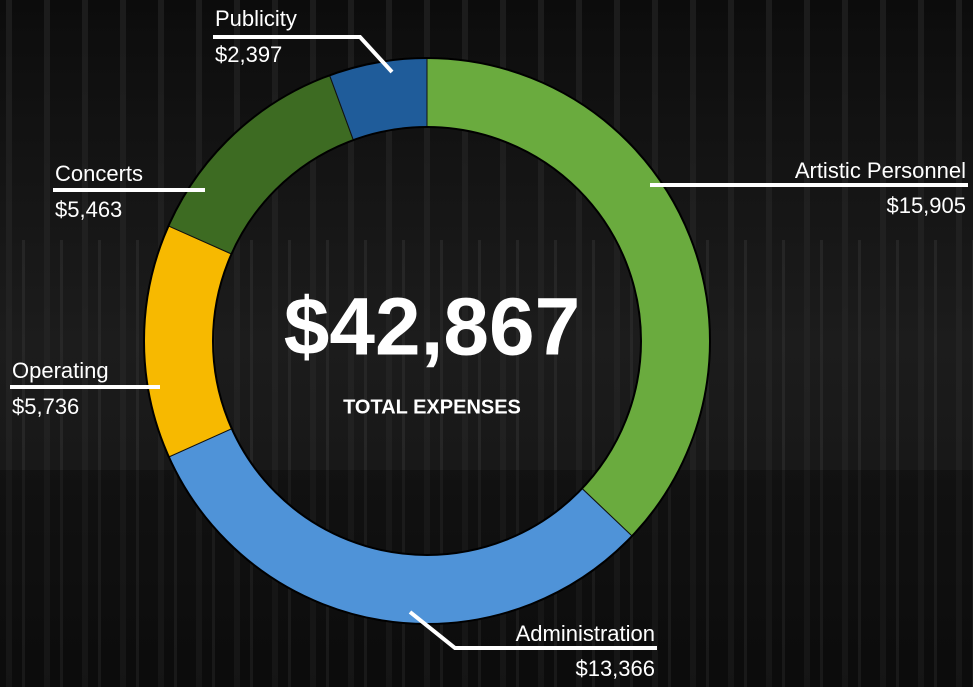 This screenshot has width=973, height=687. Describe the element at coordinates (880, 170) in the screenshot. I see `segment-name: Artistic Personnel` at that location.